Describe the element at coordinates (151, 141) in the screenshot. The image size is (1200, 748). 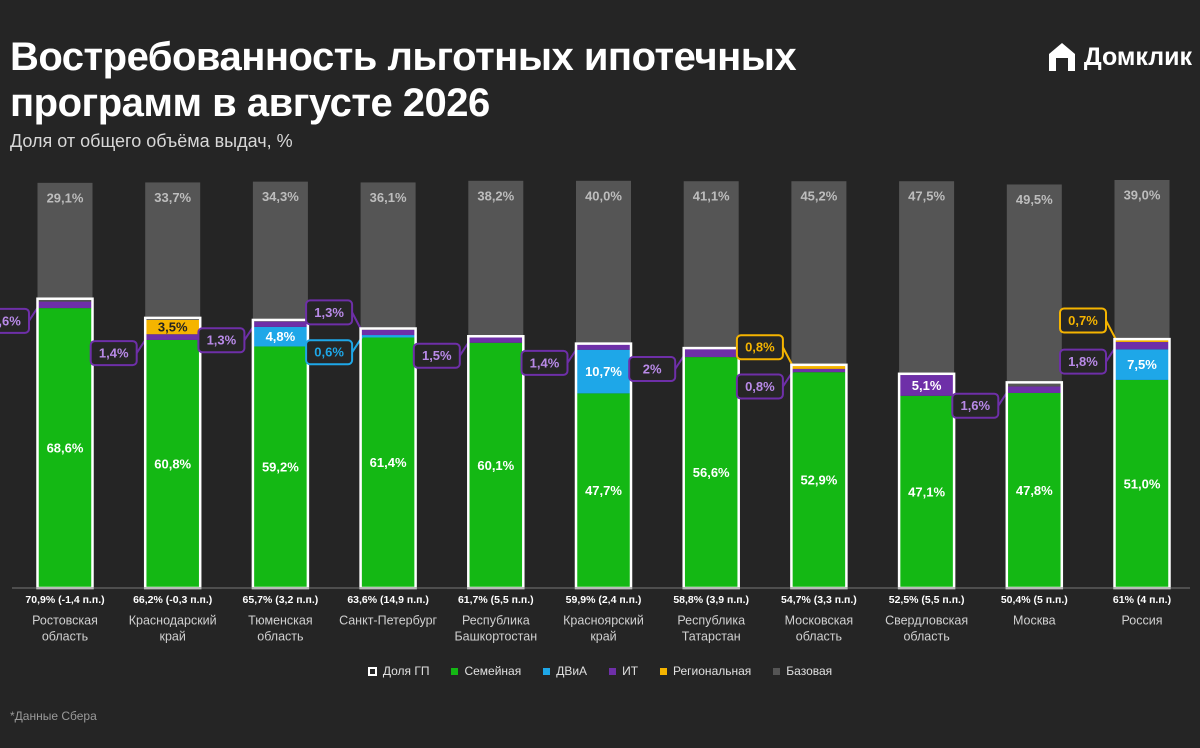
I see `chart-subtitle: Доля от общего объёма выдач, %` at that location.